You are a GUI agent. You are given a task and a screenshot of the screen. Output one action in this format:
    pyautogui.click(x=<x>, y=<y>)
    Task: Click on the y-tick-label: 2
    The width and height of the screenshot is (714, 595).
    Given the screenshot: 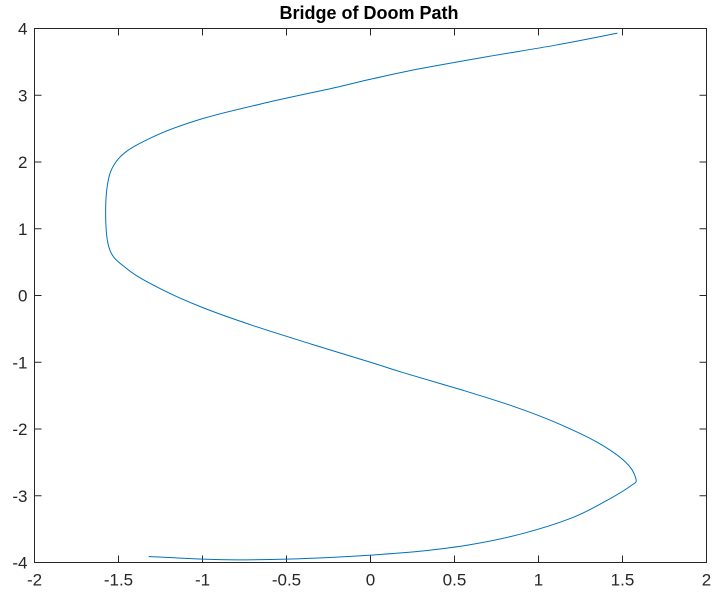 What is the action you would take?
    pyautogui.click(x=22, y=162)
    